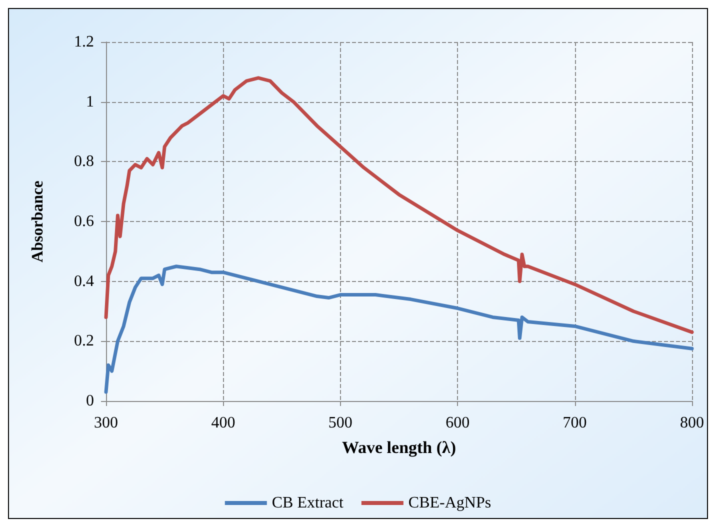 Image resolution: width=716 pixels, height=527 pixels. Describe the element at coordinates (458, 423) in the screenshot. I see `x-tick-label: 600` at that location.